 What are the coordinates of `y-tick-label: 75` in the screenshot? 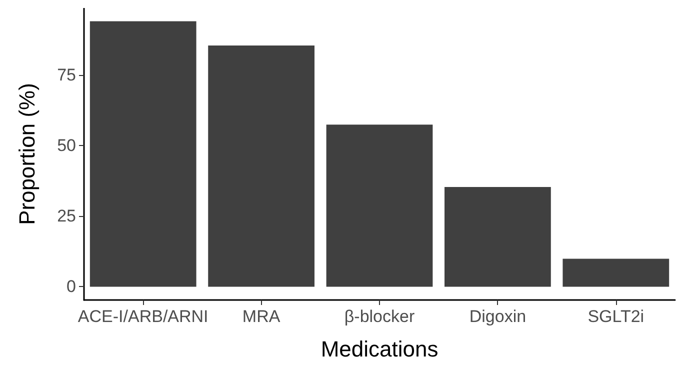 It's located at (66, 74).